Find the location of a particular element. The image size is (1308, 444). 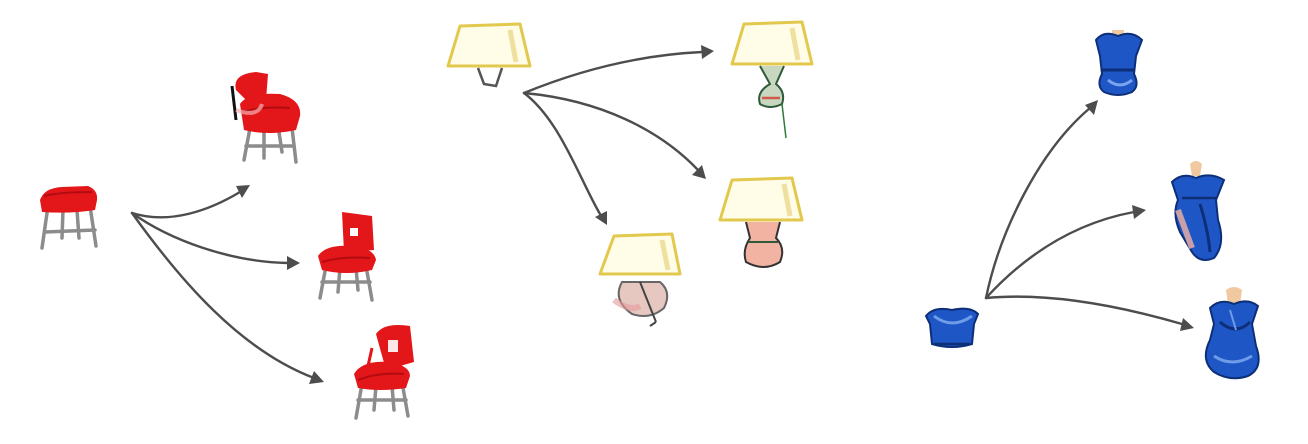

chair-with-open-back-sketch-icon is located at coordinates (347, 257).